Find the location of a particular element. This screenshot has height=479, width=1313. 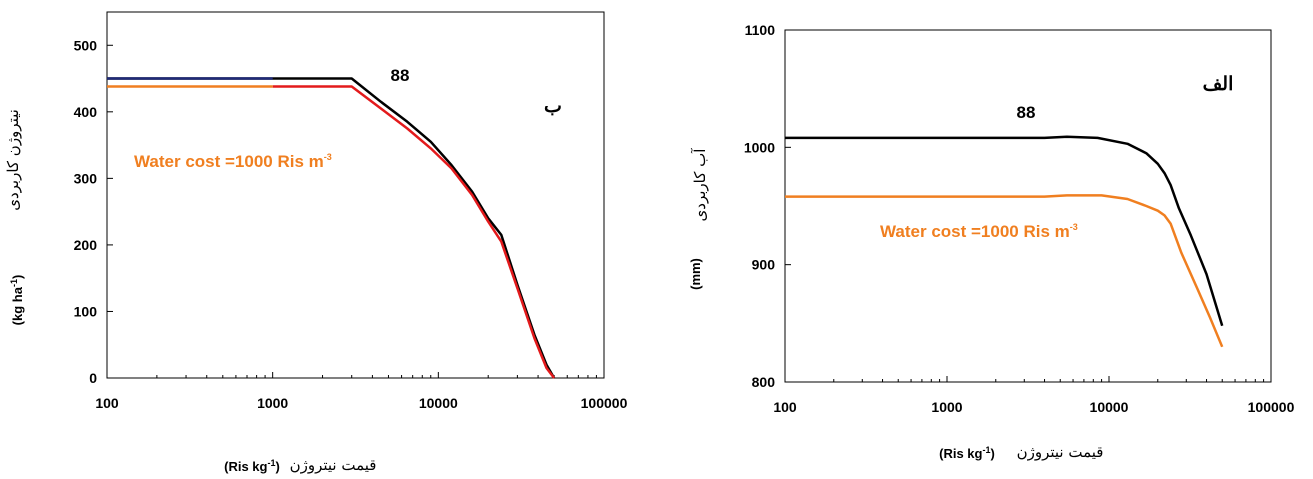

year-label-a: 88 is located at coordinates (1026, 112).